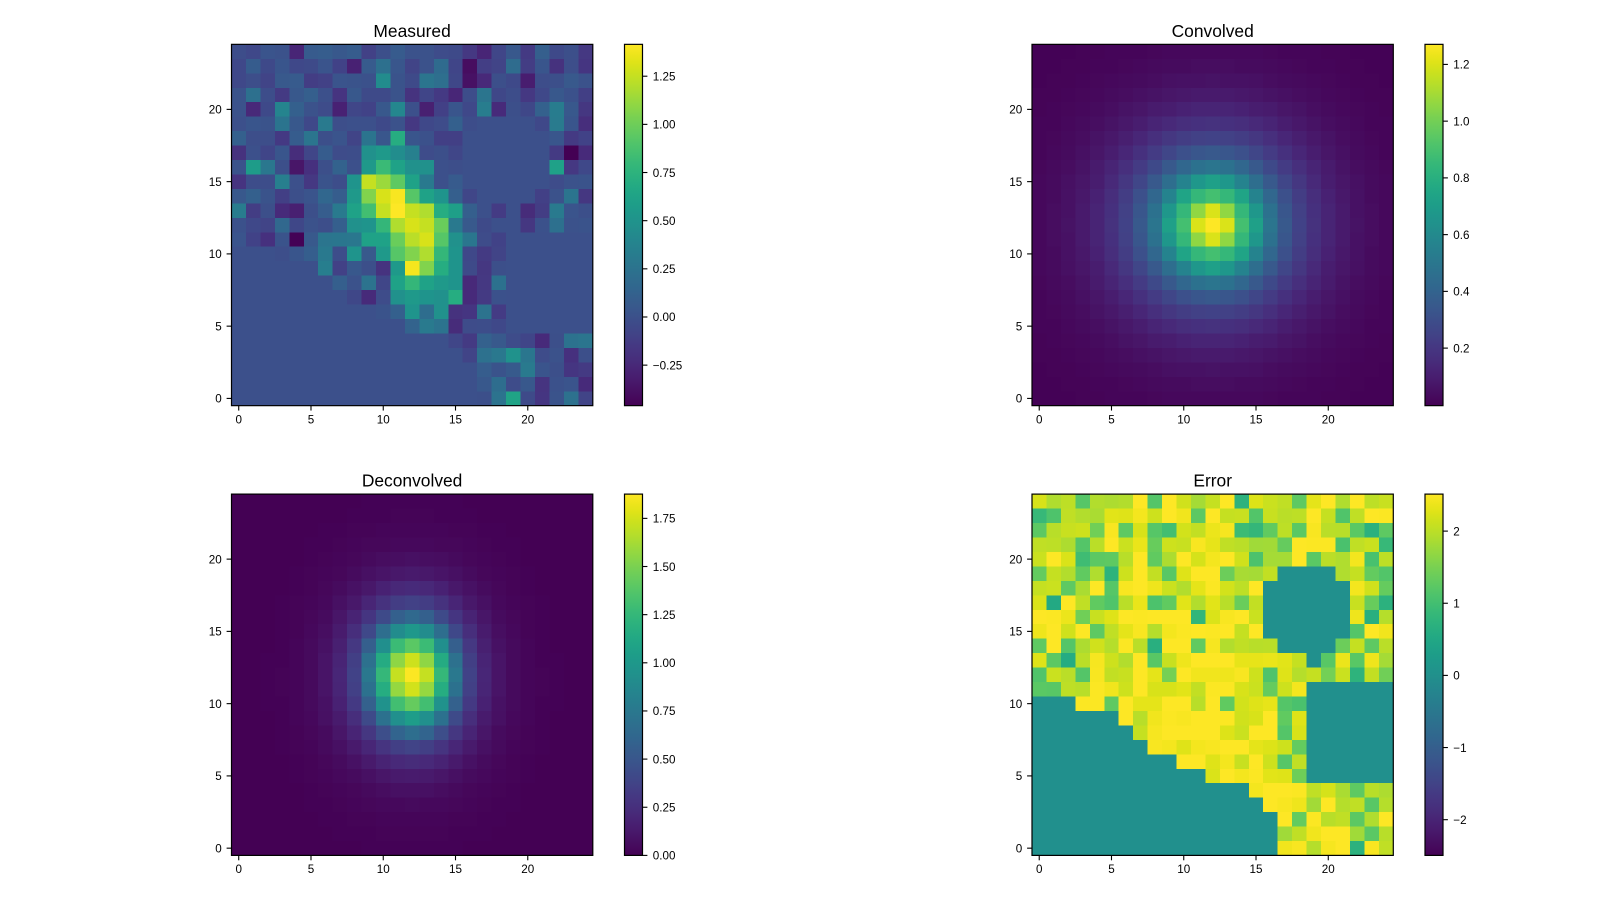 Image resolution: width=1600 pixels, height=905 pixels. I want to click on svg-text: Error, so click(1212, 481).